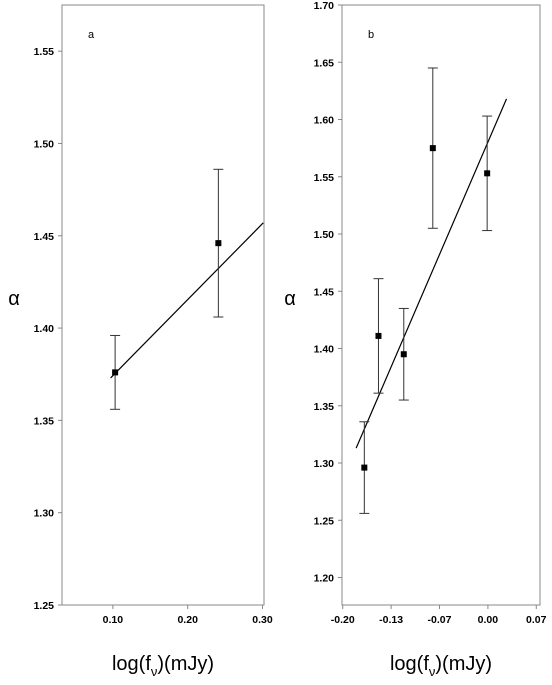 The height and width of the screenshot is (685, 552). Describe the element at coordinates (324, 6) in the screenshot. I see `y-tick-label: 1.70` at that location.